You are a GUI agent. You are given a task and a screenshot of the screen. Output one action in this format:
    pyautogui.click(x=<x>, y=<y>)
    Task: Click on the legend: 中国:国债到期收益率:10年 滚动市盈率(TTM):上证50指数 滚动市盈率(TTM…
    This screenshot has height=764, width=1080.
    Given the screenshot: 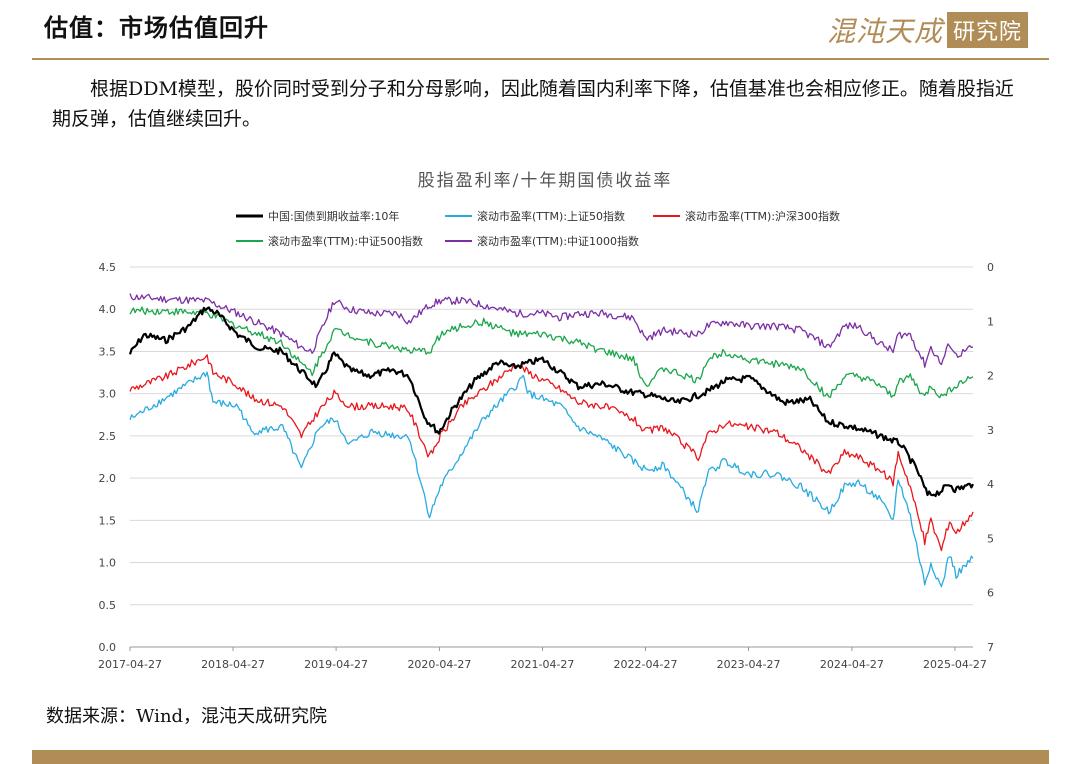 What is the action you would take?
    pyautogui.click(x=538, y=228)
    